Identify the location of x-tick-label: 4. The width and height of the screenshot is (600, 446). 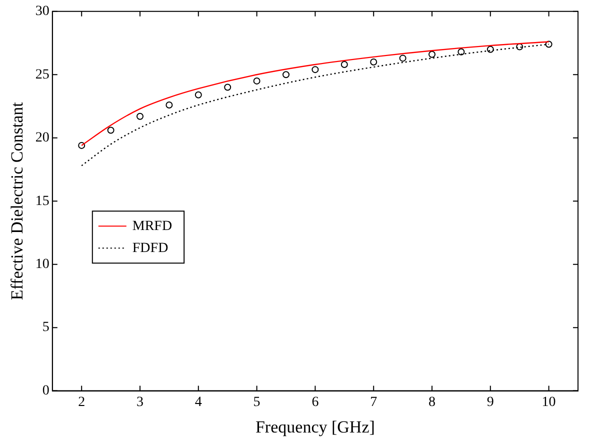
(198, 402).